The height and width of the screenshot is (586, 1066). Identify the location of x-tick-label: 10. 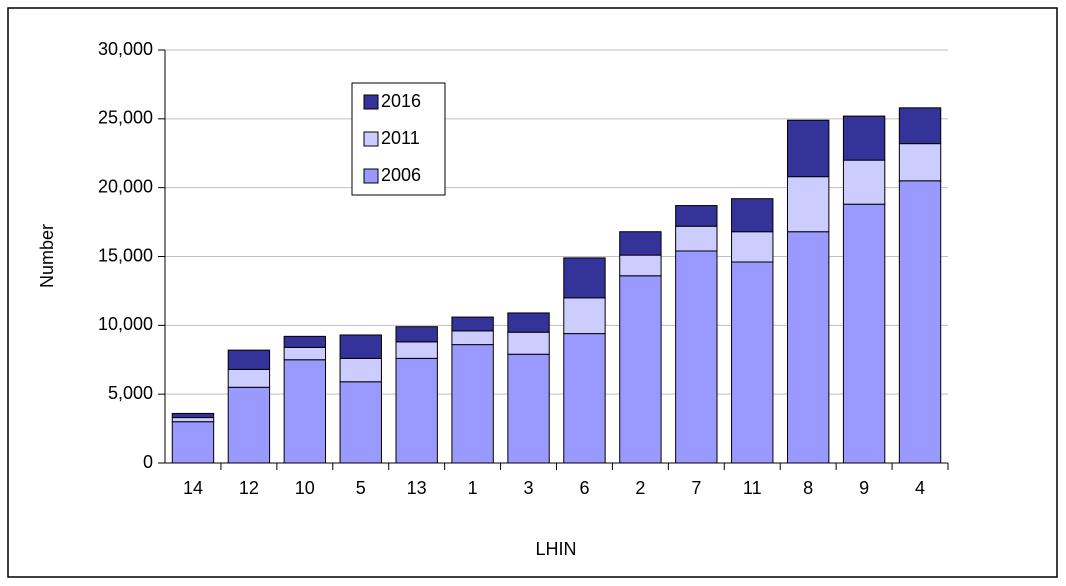
(305, 488).